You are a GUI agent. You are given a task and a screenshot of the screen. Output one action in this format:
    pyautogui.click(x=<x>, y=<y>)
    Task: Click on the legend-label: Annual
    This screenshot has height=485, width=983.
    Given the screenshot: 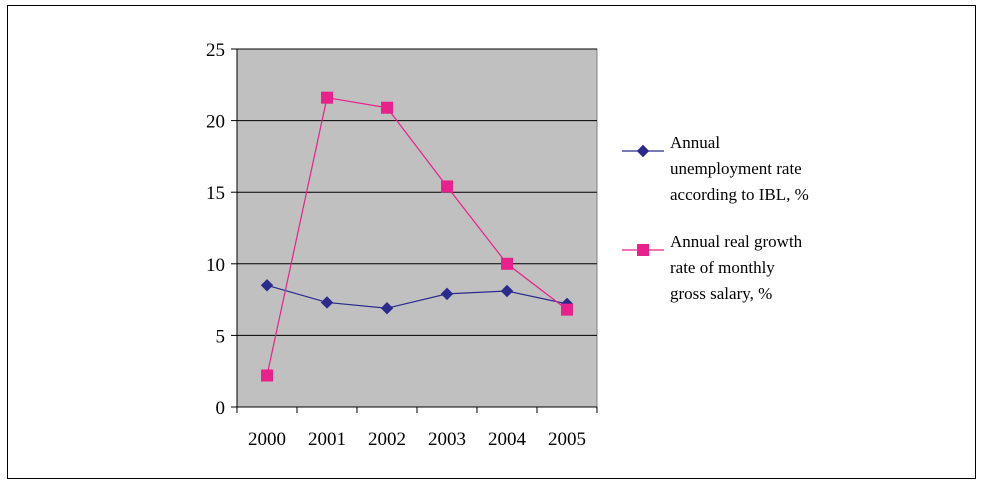 What is the action you would take?
    pyautogui.click(x=695, y=142)
    